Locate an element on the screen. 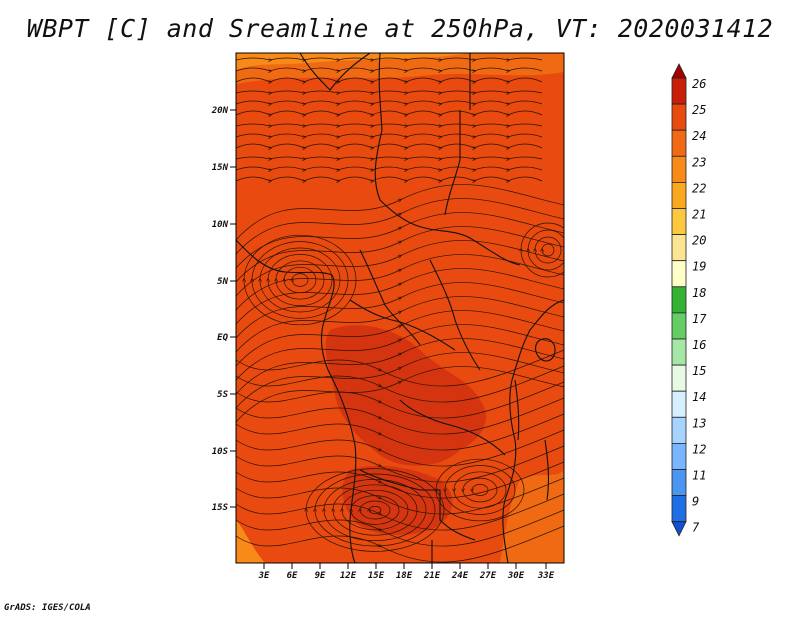  lon-label: 24E is located at coordinates (460, 576).